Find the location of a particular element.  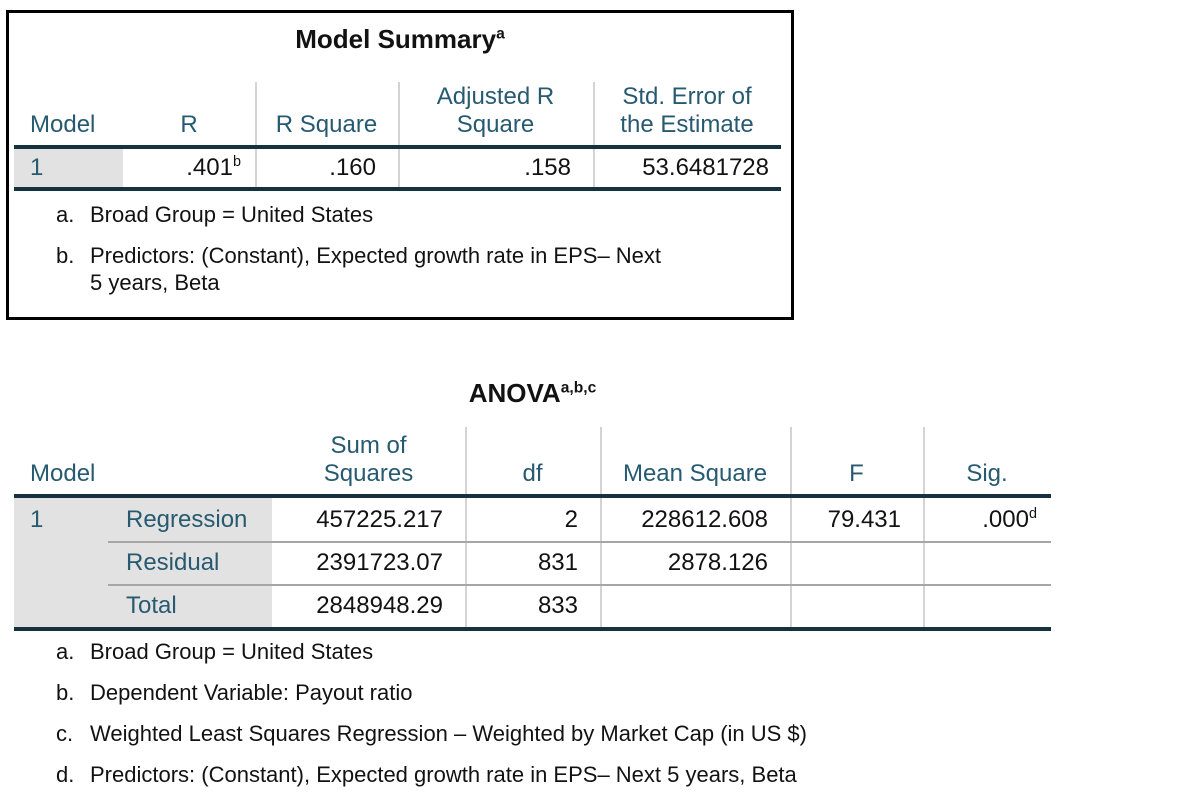

ms-rule-top is located at coordinates (397, 147).